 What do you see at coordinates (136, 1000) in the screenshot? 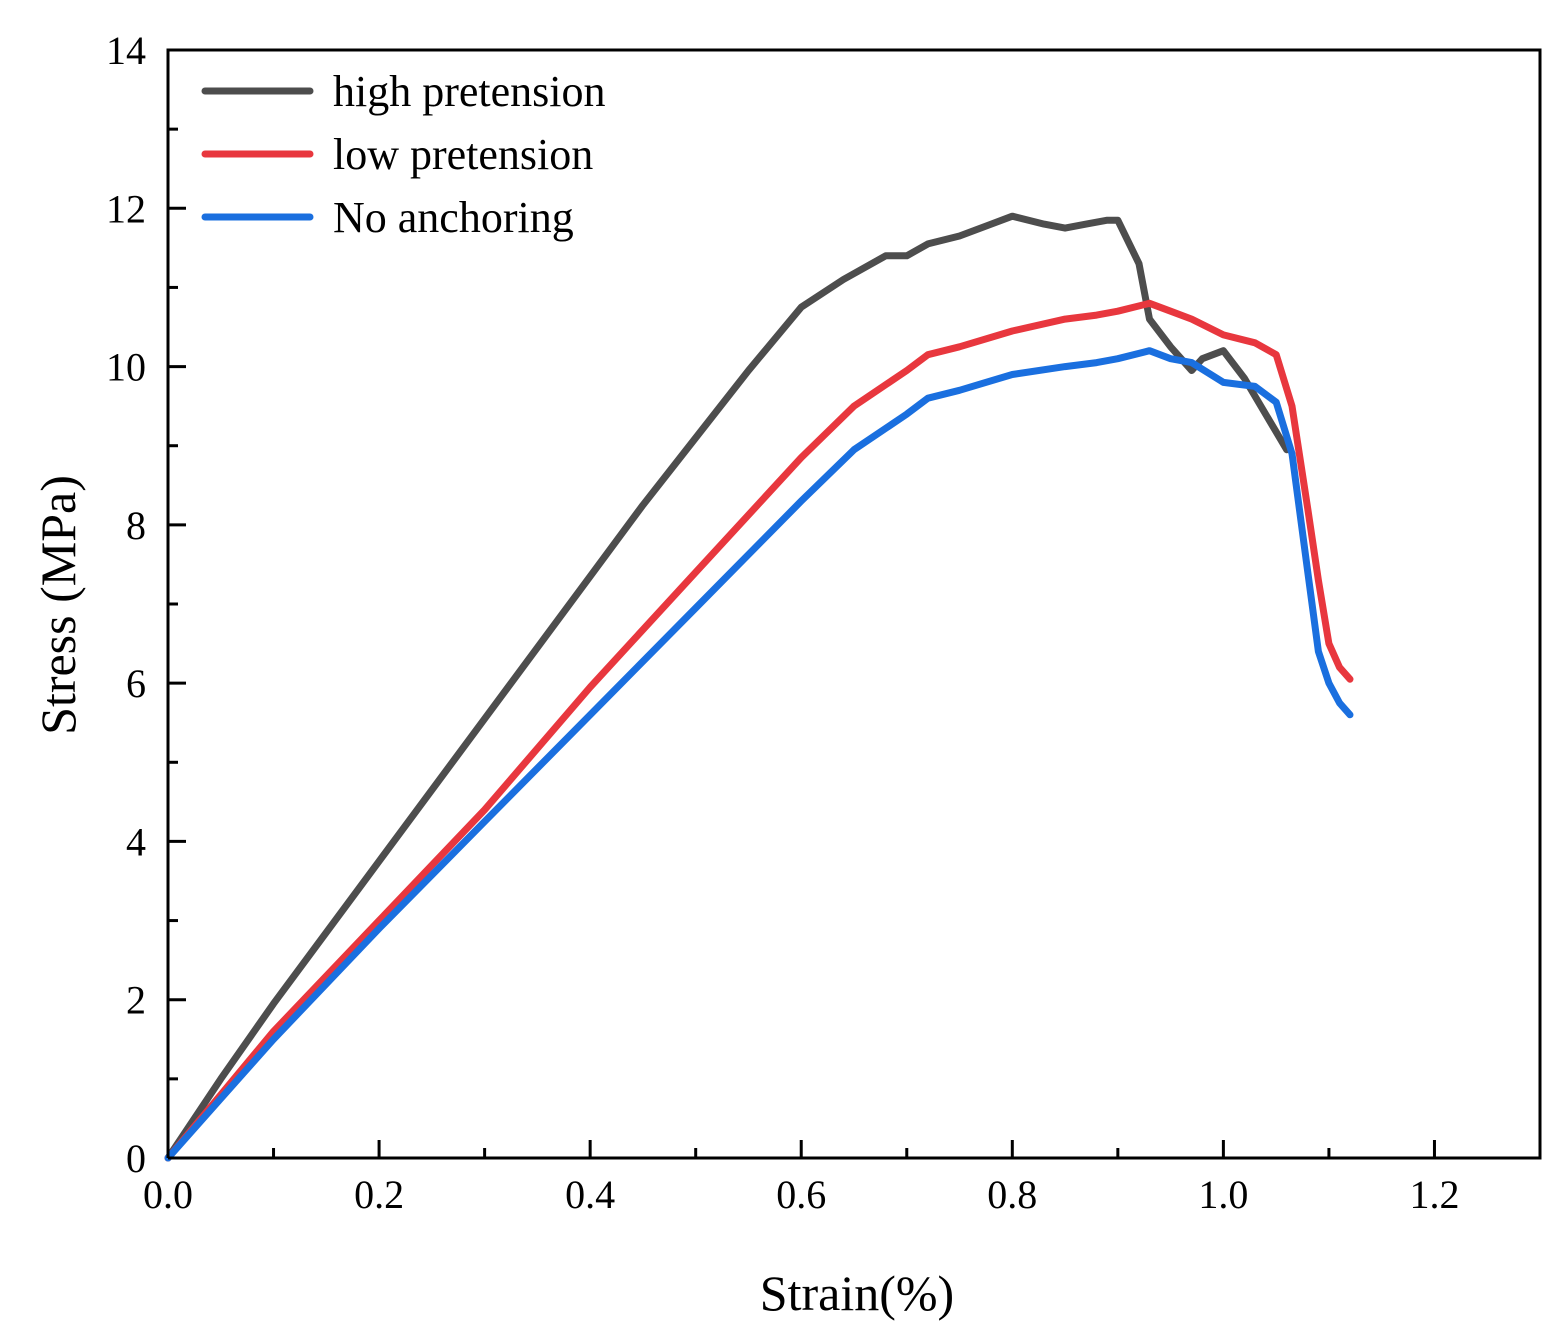
I see `y-tick-label: 2` at bounding box center [136, 1000].